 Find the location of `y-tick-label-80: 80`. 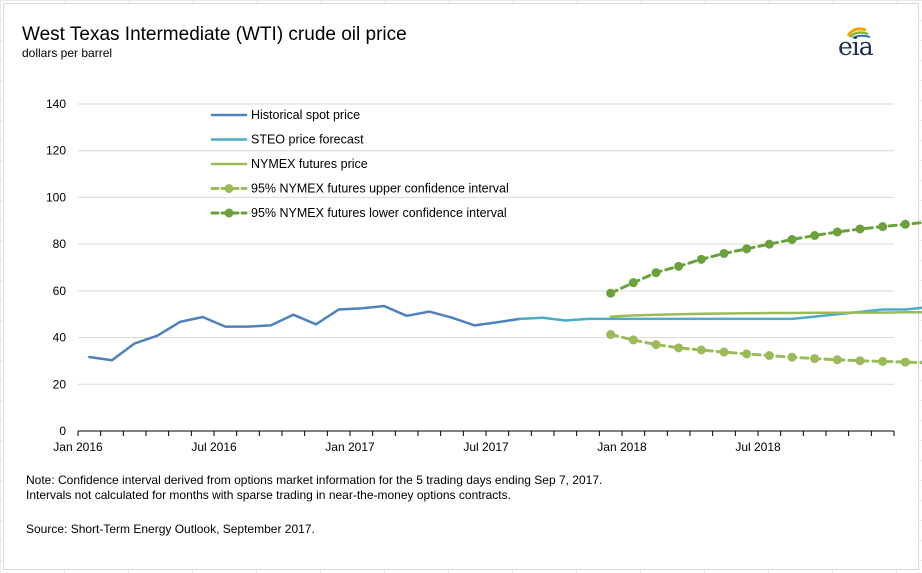

y-tick-label-80: 80 is located at coordinates (60, 244).